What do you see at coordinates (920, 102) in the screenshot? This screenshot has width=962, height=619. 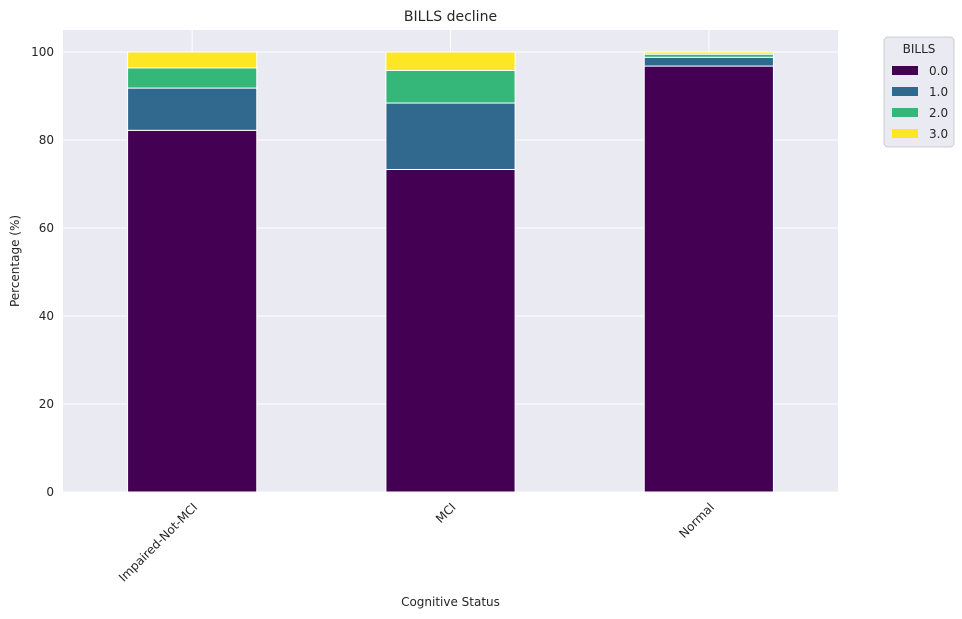 I see `legend-items: 0.0 1.0 2.0 3.0` at bounding box center [920, 102].